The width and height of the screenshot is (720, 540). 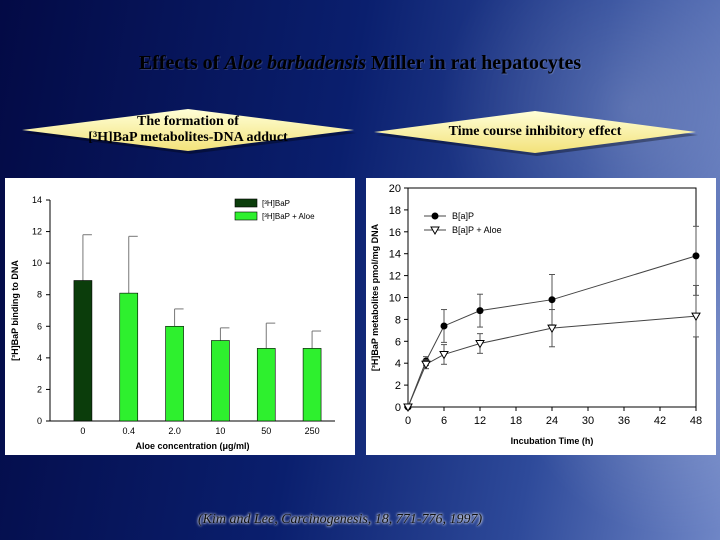 What do you see at coordinates (395, 189) in the screenshot?
I see `y-tick-label: 20` at bounding box center [395, 189].